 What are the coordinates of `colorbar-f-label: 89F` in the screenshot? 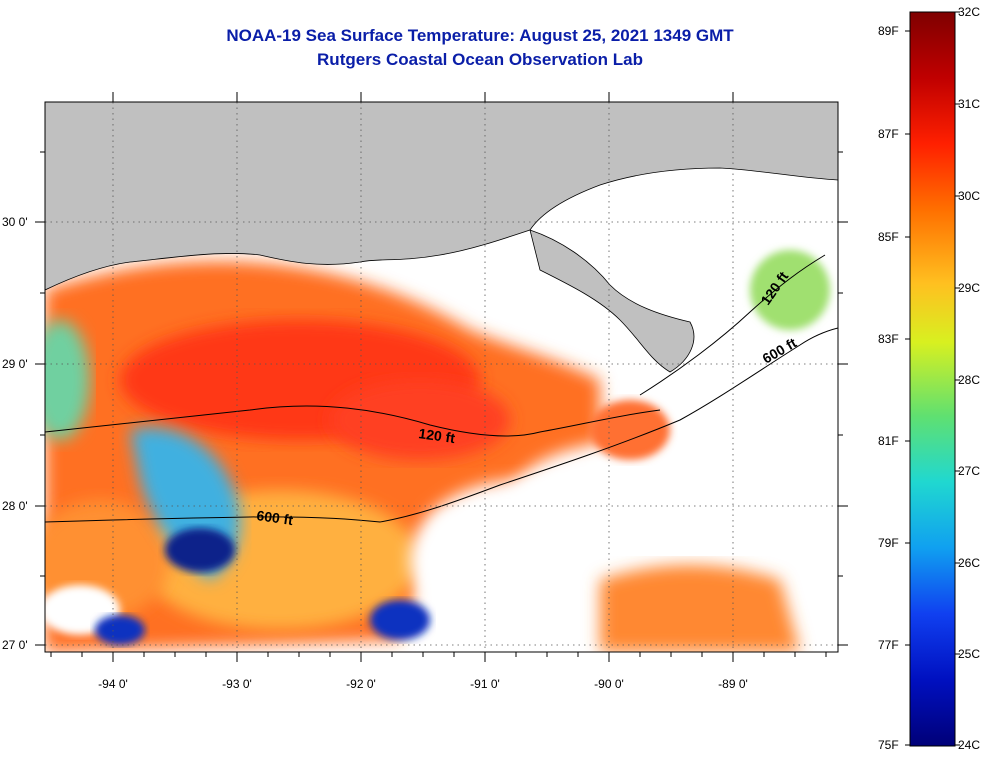 It's located at (888, 31).